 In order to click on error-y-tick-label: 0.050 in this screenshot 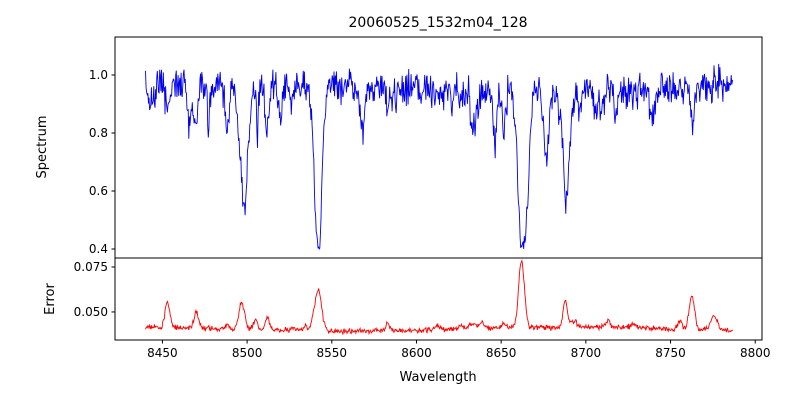, I will do `click(91, 312)`.